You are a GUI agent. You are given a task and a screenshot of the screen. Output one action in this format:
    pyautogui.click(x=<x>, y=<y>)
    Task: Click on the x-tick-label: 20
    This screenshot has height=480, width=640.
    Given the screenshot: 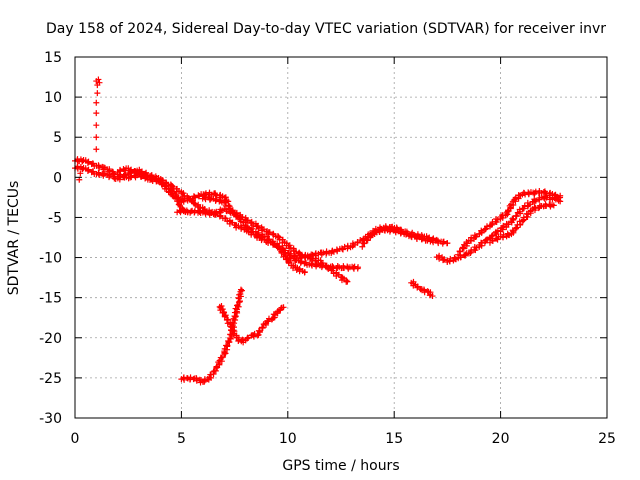 What is the action you would take?
    pyautogui.click(x=501, y=439)
    